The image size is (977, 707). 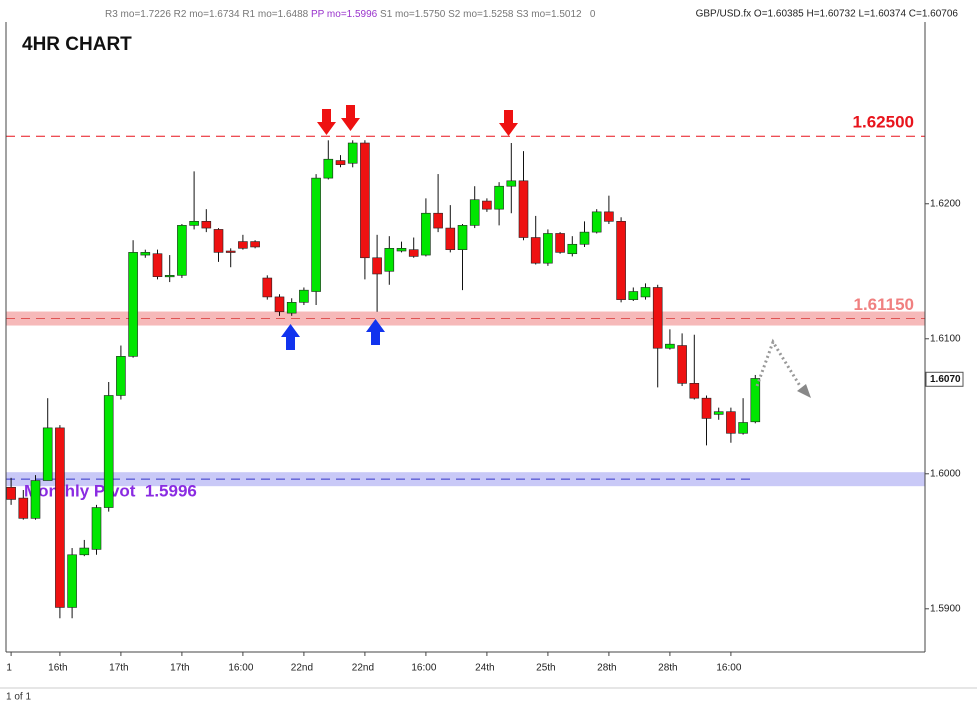 I want to click on level-label: 1.62500, so click(x=883, y=122).